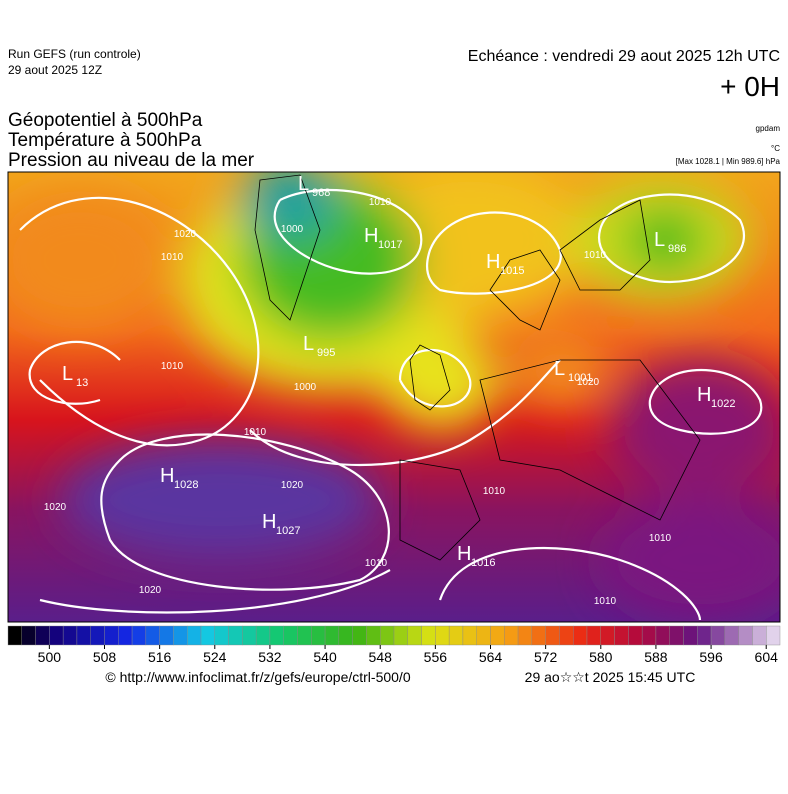  I want to click on center-value: 1027, so click(288, 531).